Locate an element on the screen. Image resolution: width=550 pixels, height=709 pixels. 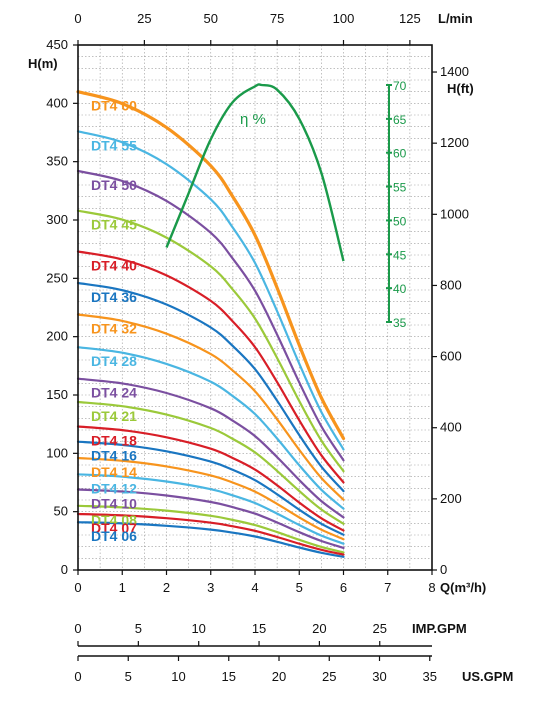
us-tick-label: 10 is located at coordinates (178, 676).